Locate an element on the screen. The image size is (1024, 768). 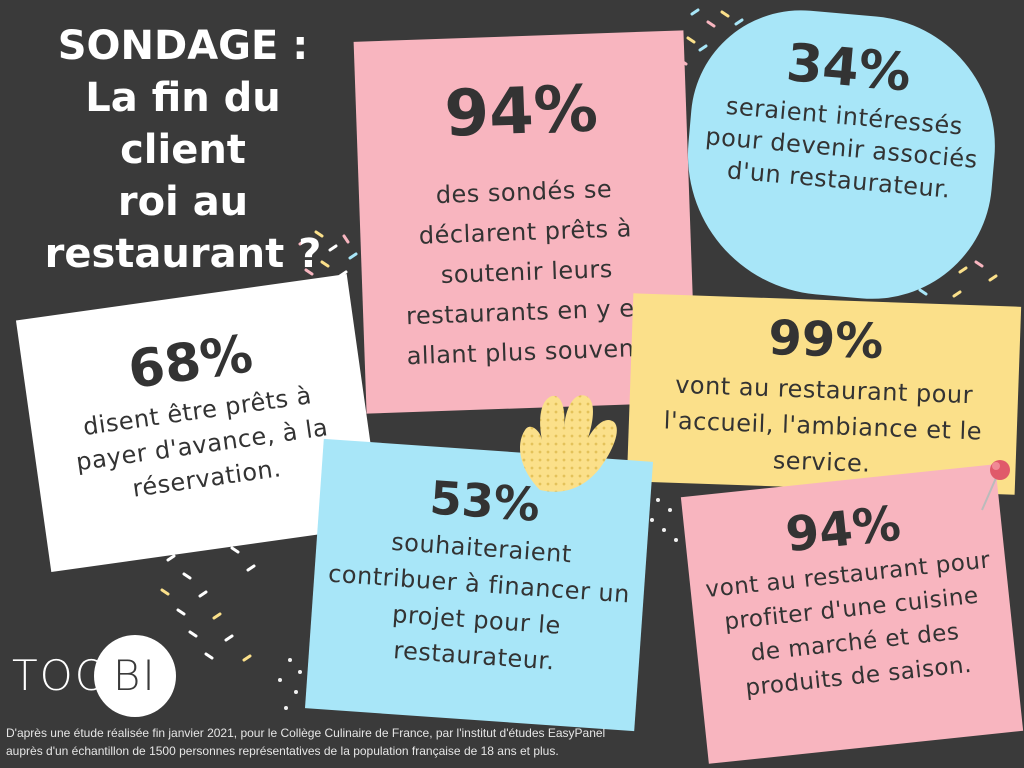
toobi-logo: TOO BI is located at coordinates (94, 676).